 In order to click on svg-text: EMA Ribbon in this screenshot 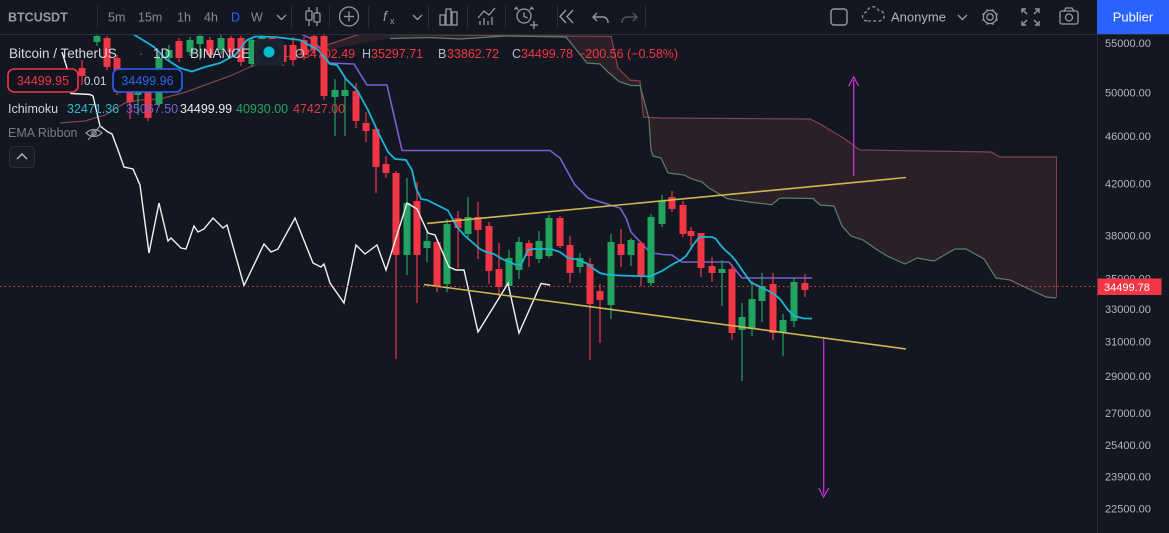, I will do `click(43, 133)`.